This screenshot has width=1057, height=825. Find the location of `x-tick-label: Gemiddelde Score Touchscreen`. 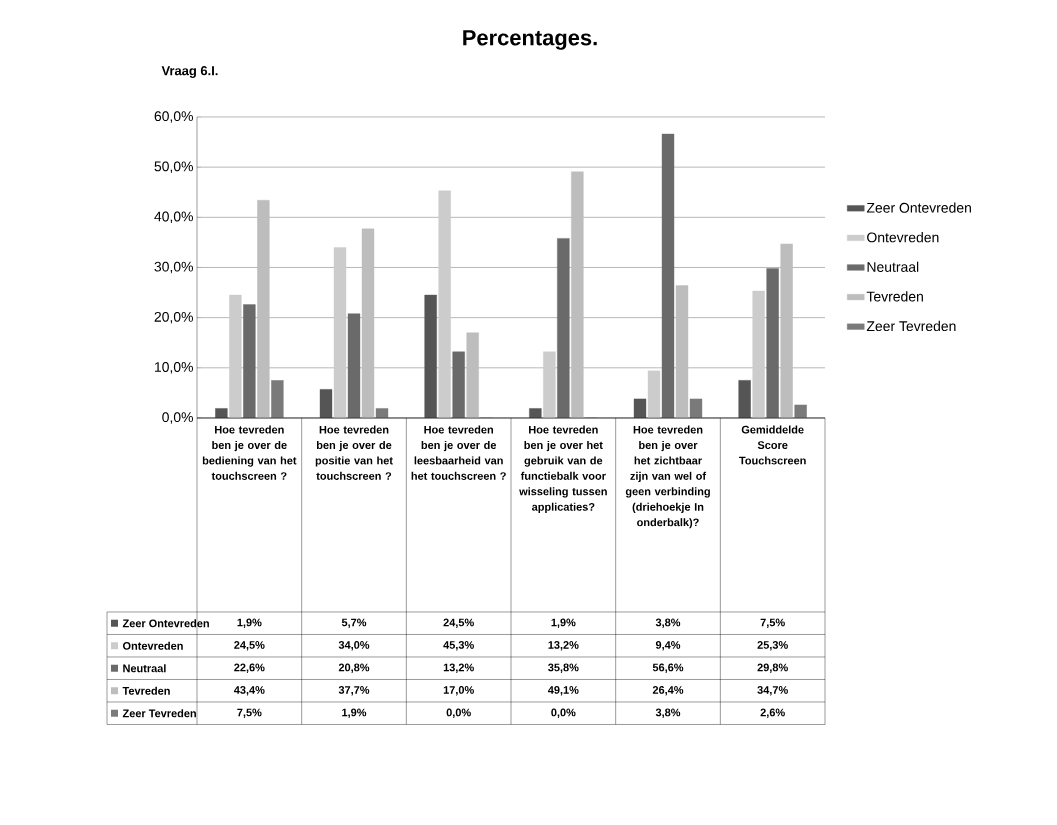

x-tick-label: Gemiddelde Score Touchscreen is located at coordinates (772, 445).